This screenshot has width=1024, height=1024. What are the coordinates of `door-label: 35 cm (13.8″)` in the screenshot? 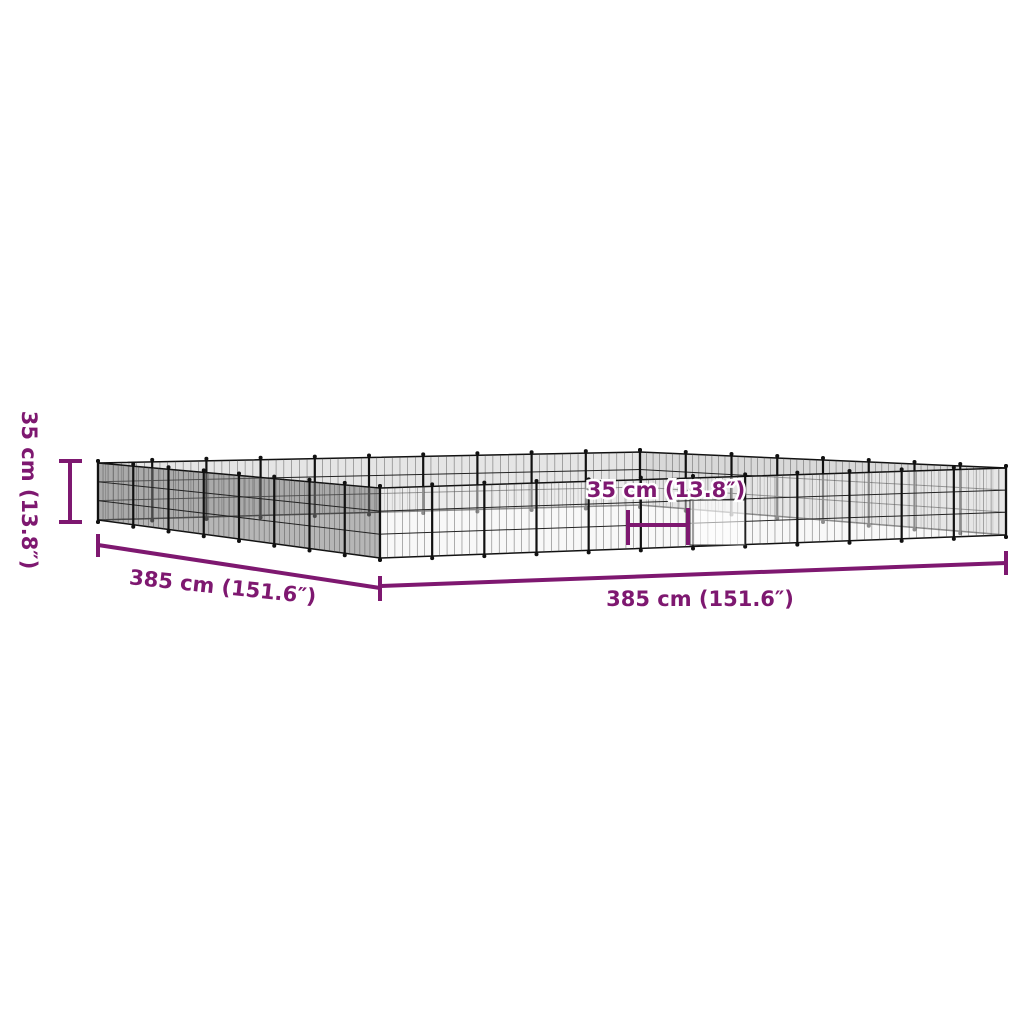 It's located at (666, 490).